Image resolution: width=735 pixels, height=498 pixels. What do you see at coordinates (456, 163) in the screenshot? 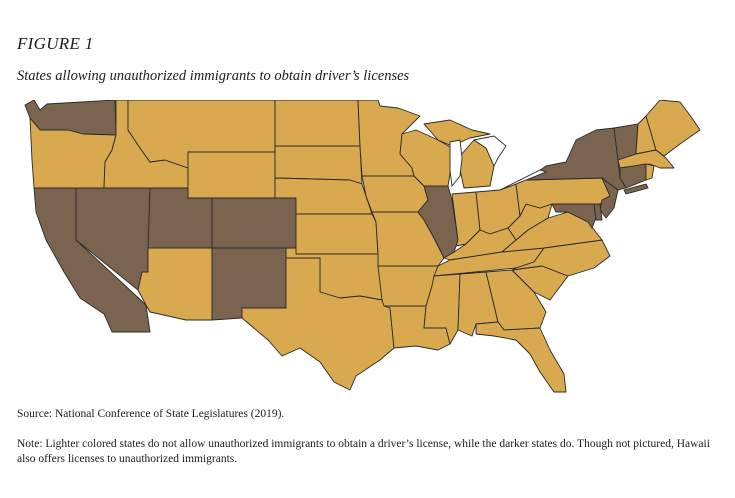
I see `lake-michigan` at bounding box center [456, 163].